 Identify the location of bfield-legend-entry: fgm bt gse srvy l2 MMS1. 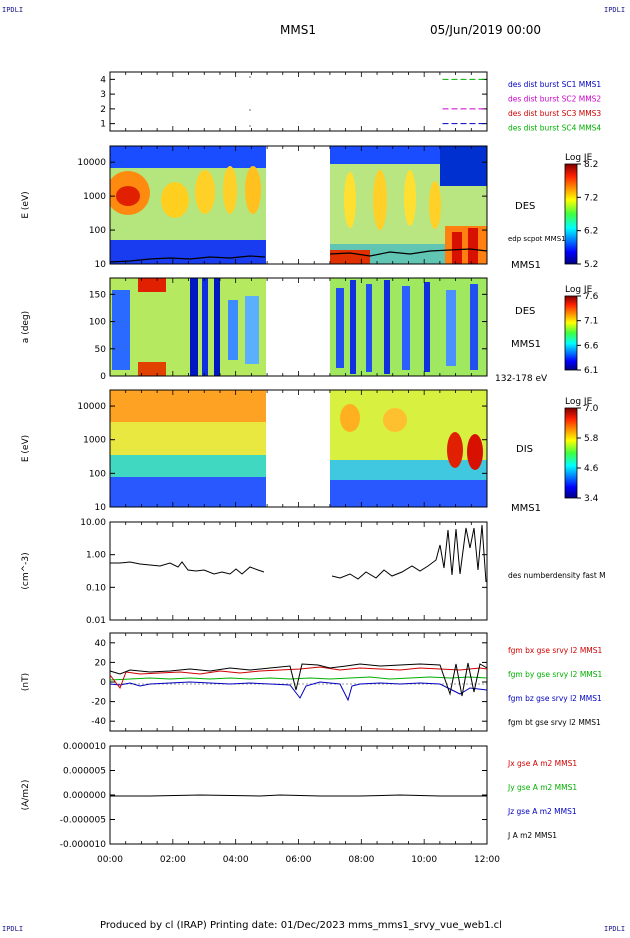
(554, 722).